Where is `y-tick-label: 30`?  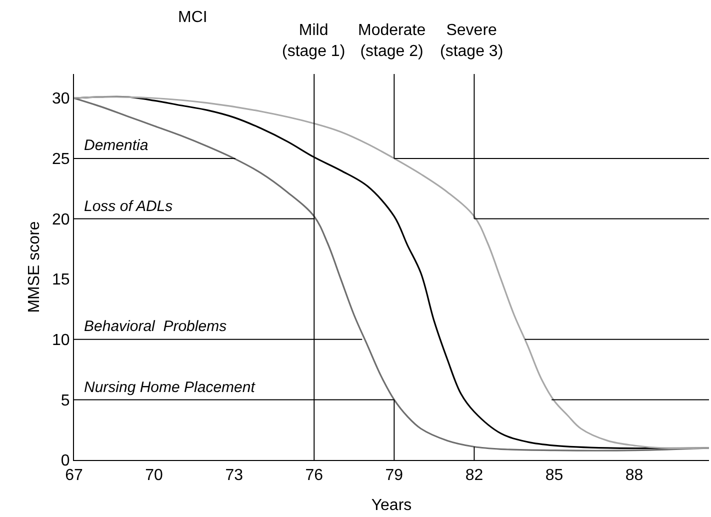
y-tick-label: 30 is located at coordinates (61, 99).